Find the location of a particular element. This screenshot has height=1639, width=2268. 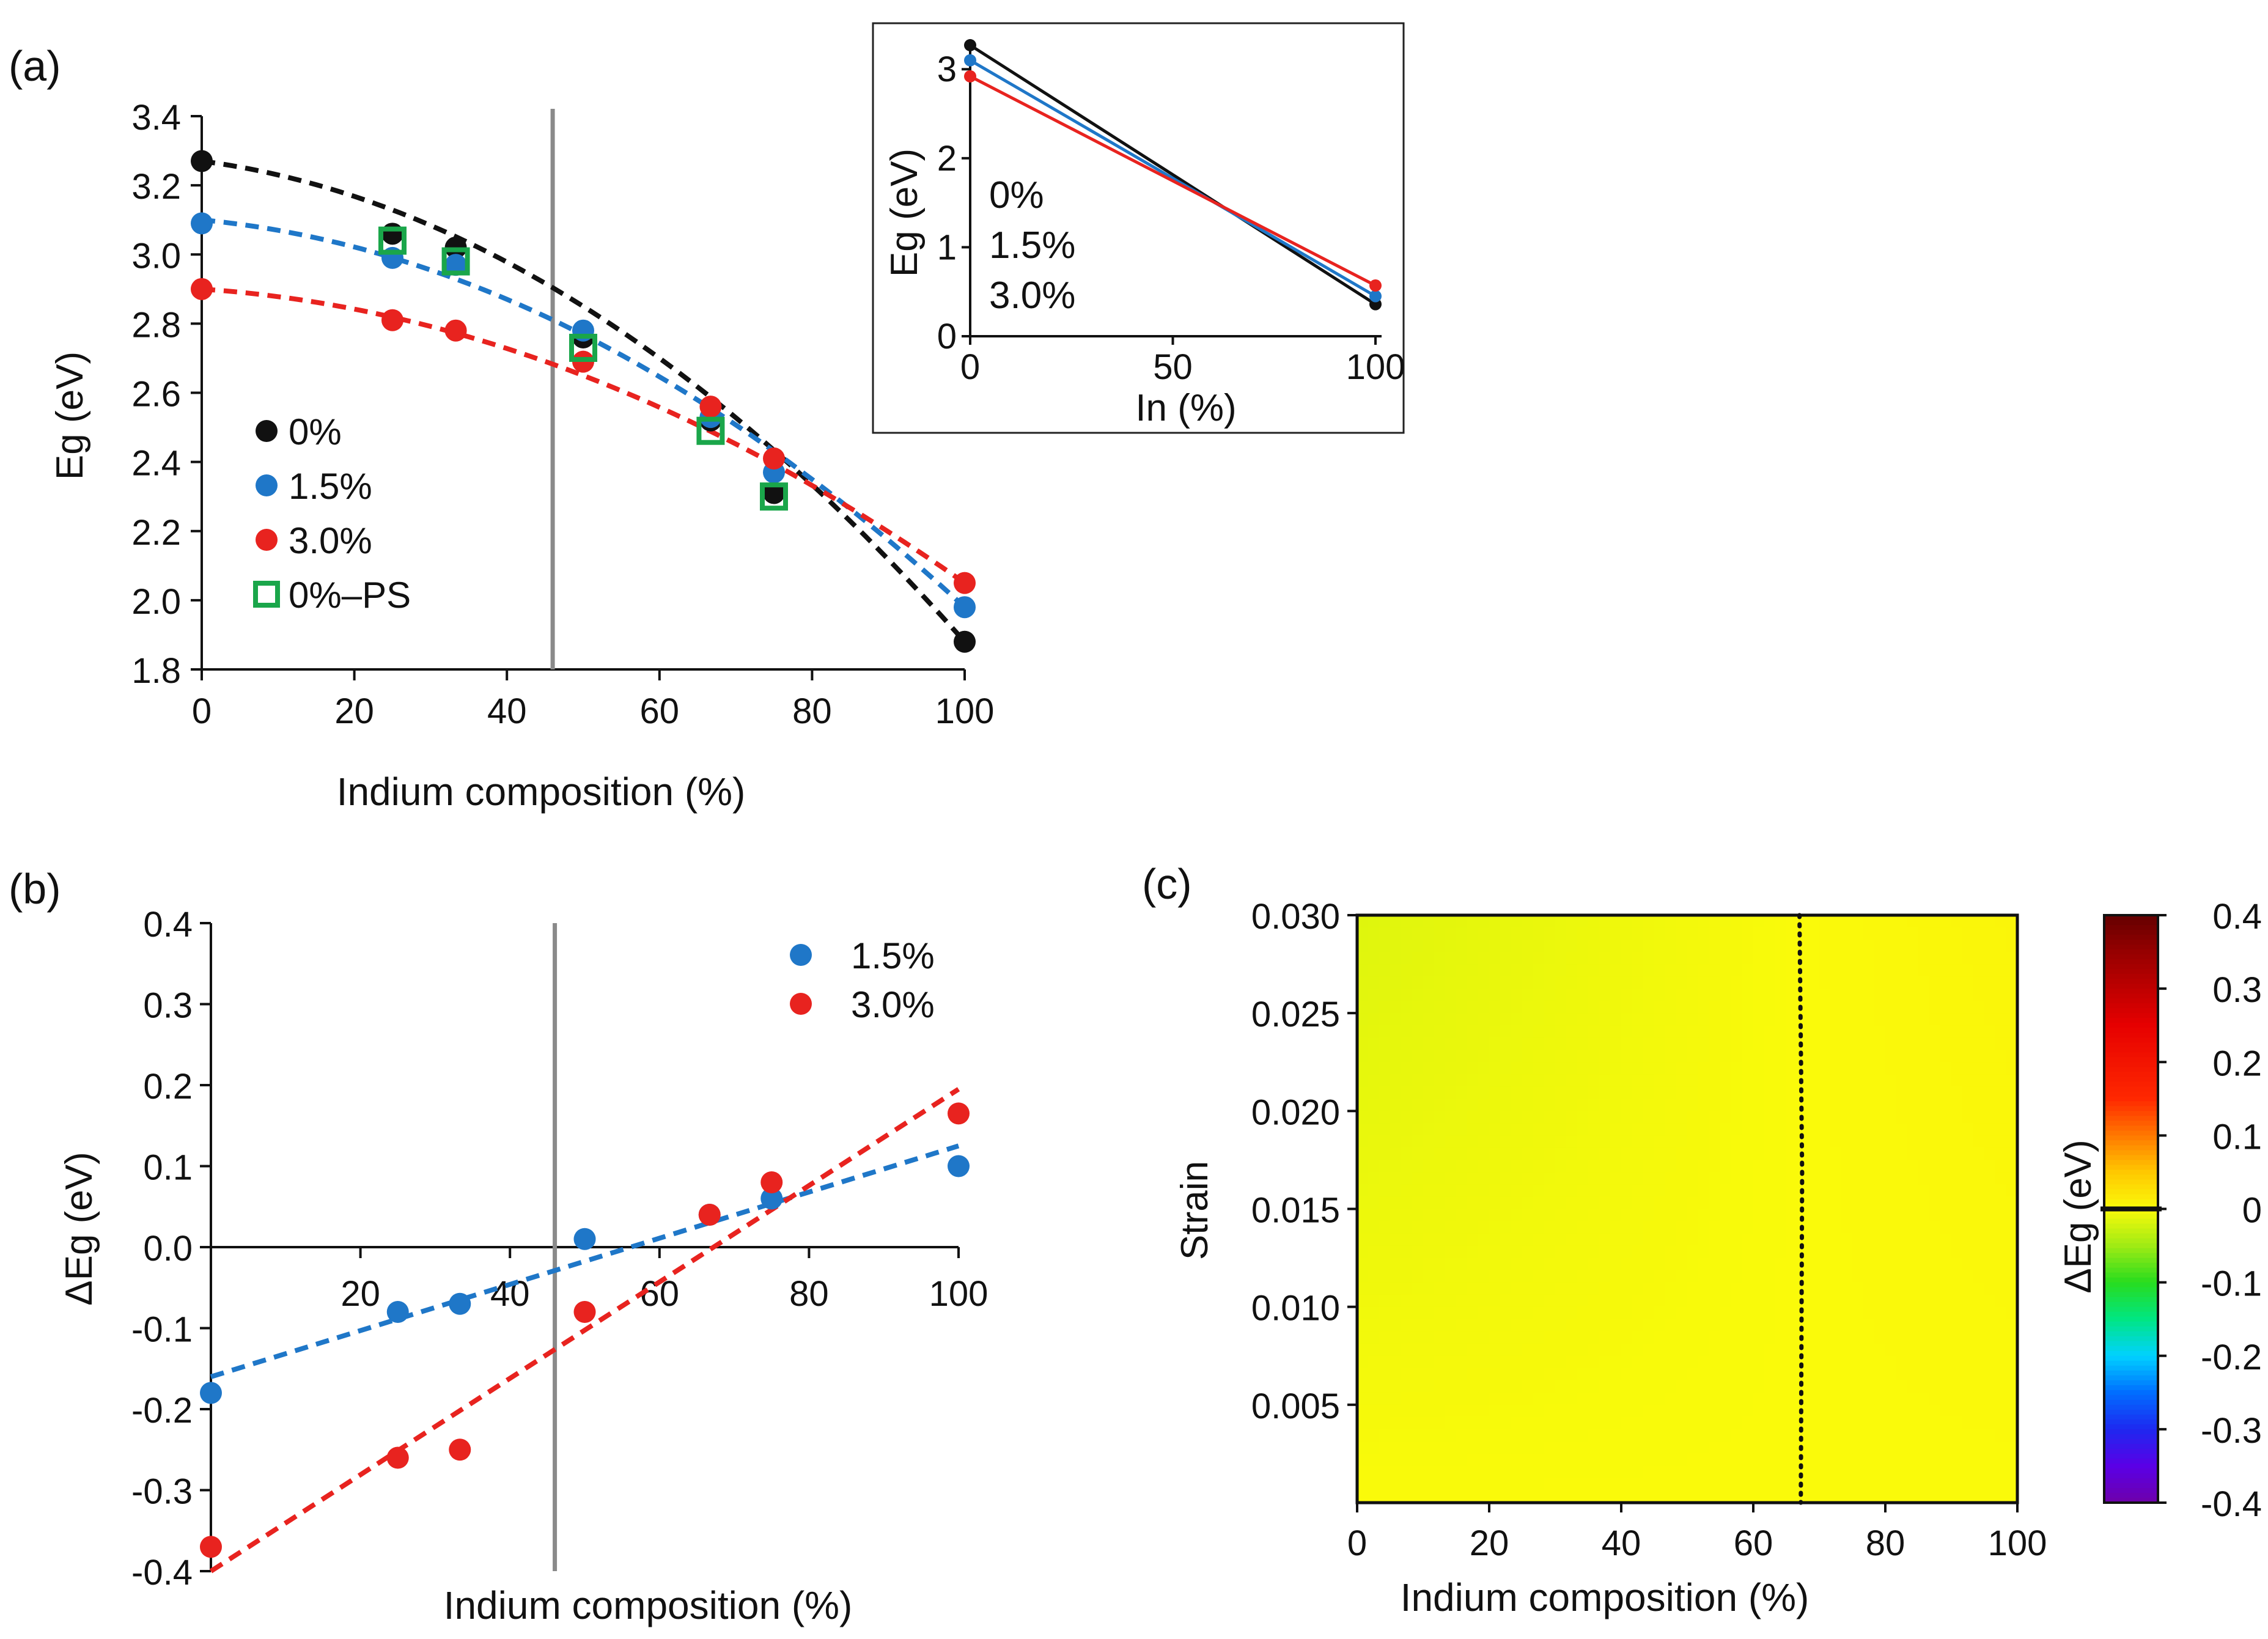

panel-a-point-ps is located at coordinates (392, 240).